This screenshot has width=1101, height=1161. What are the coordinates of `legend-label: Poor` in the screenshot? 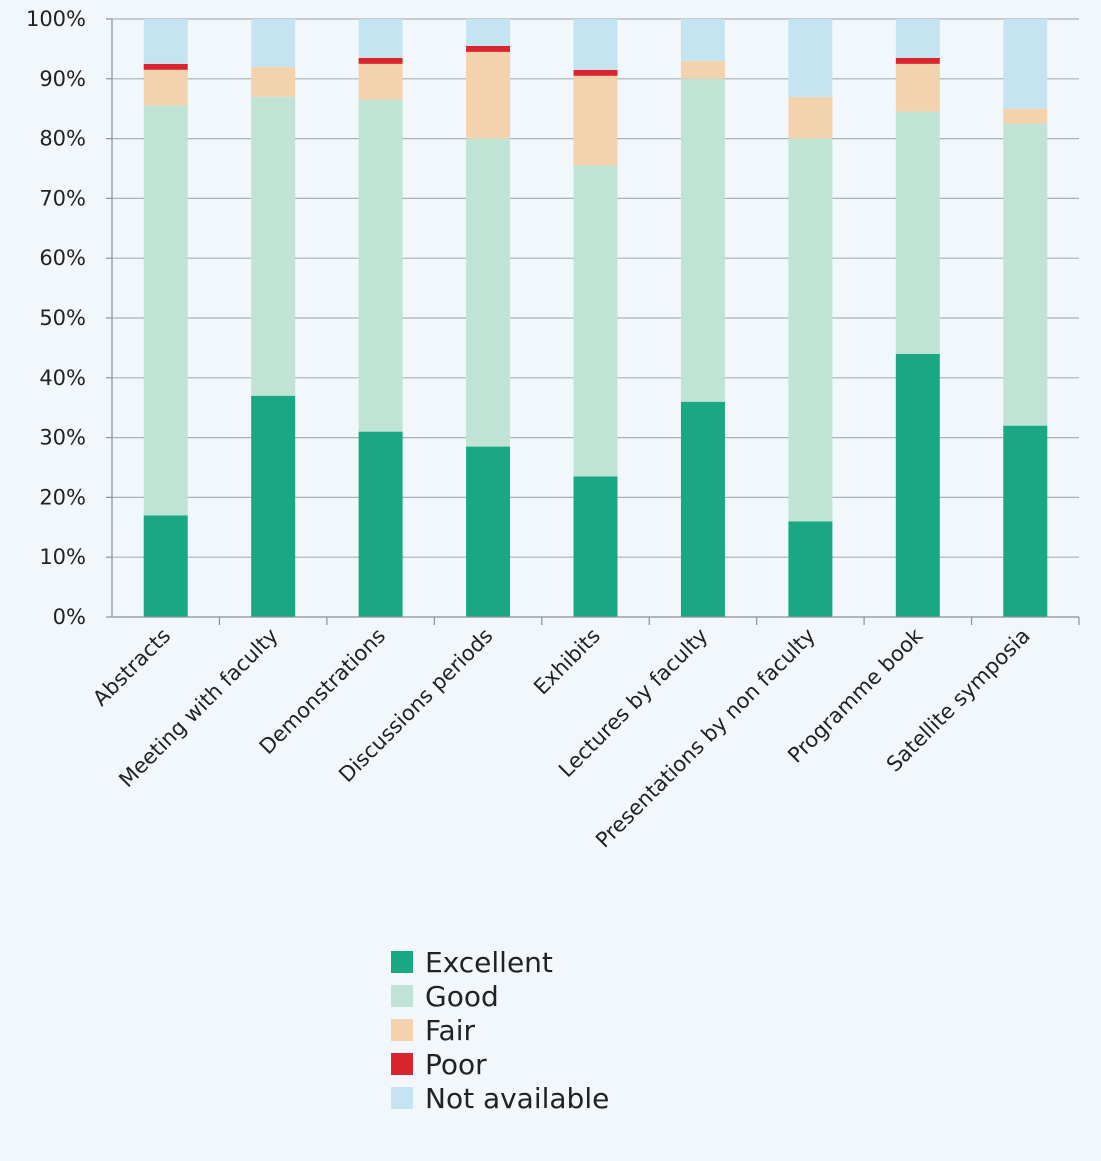 It's located at (456, 1064).